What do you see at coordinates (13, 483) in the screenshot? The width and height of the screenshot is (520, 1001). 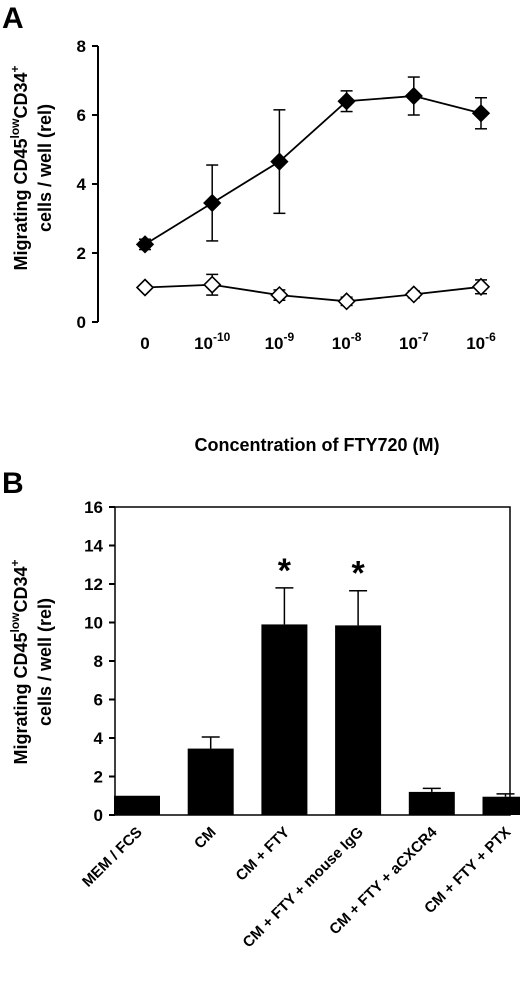 I see `panel-b-letter: B` at bounding box center [13, 483].